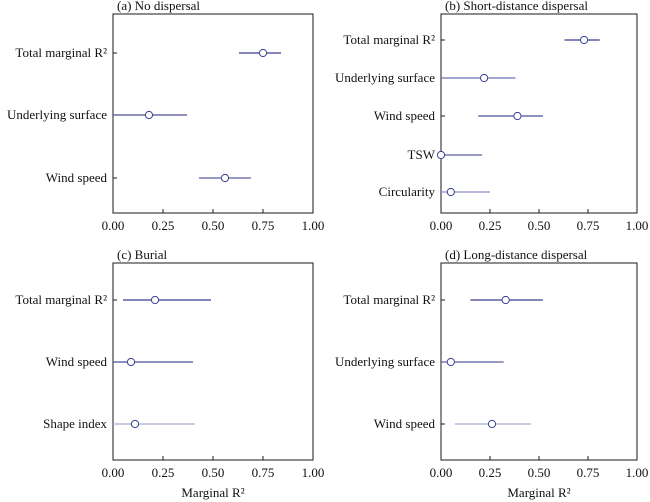 The image size is (650, 502). Describe the element at coordinates (142, 254) in the screenshot. I see `panel-title: (c) Burial` at that location.